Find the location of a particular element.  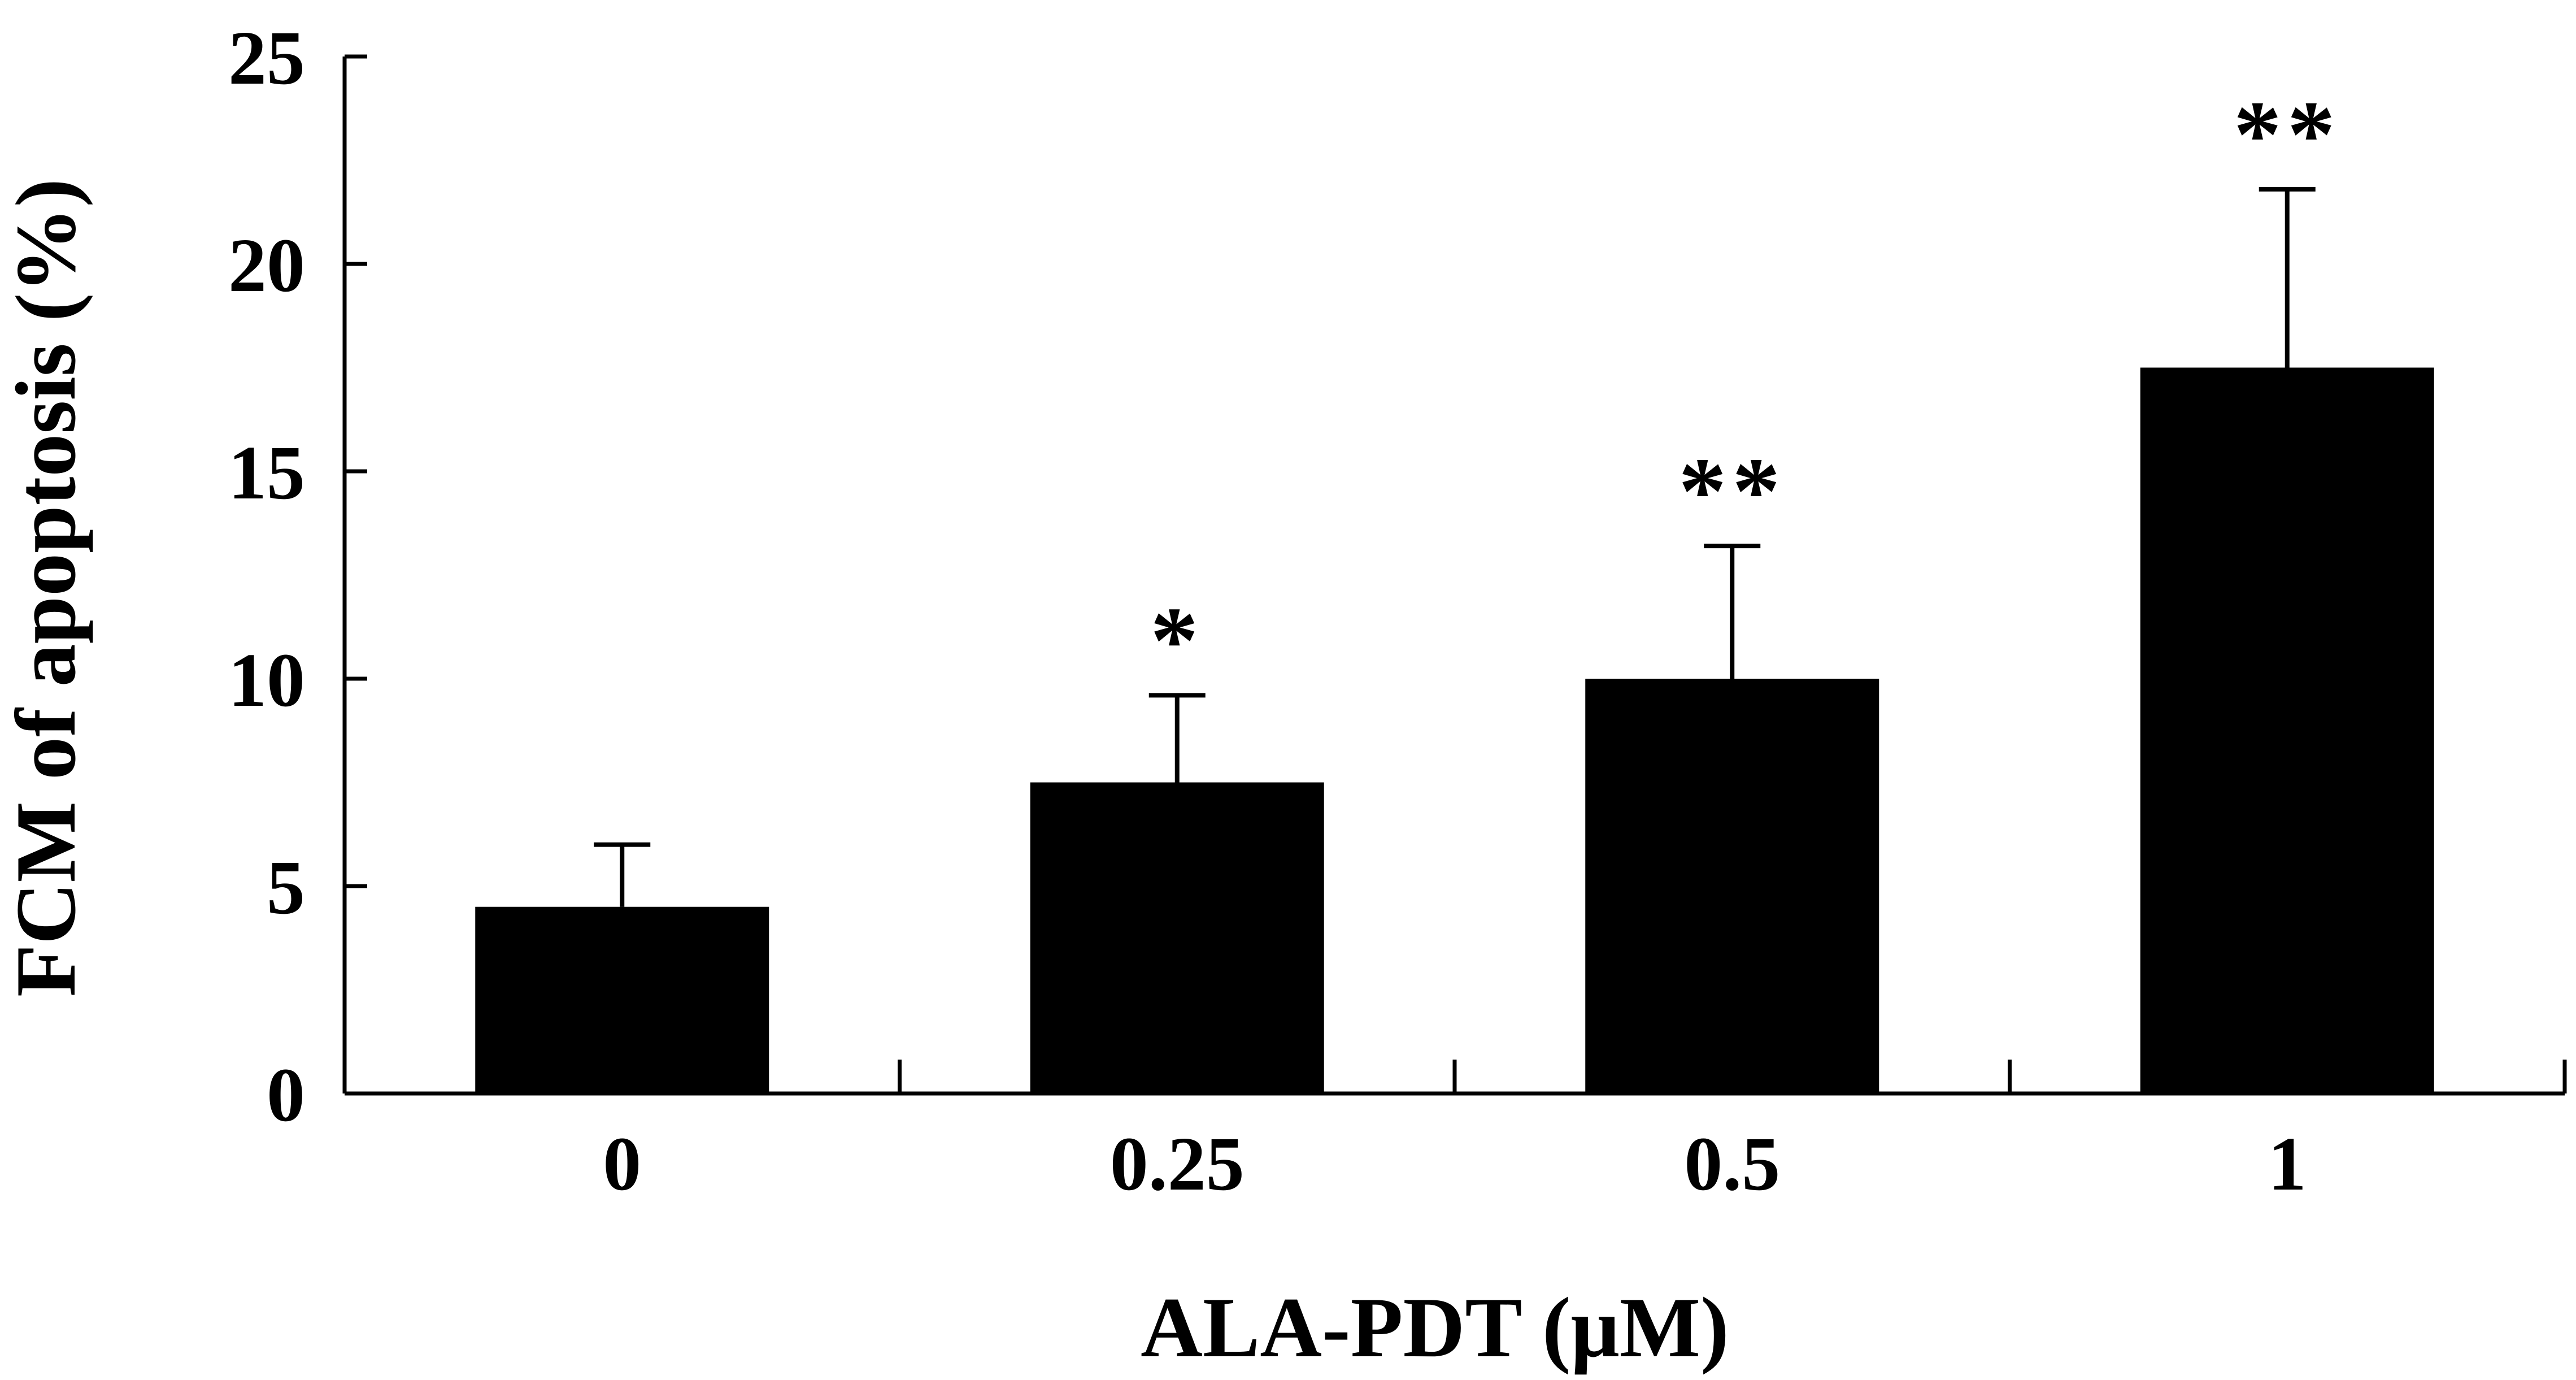

significance-marker-2: ** is located at coordinates (1732, 491).